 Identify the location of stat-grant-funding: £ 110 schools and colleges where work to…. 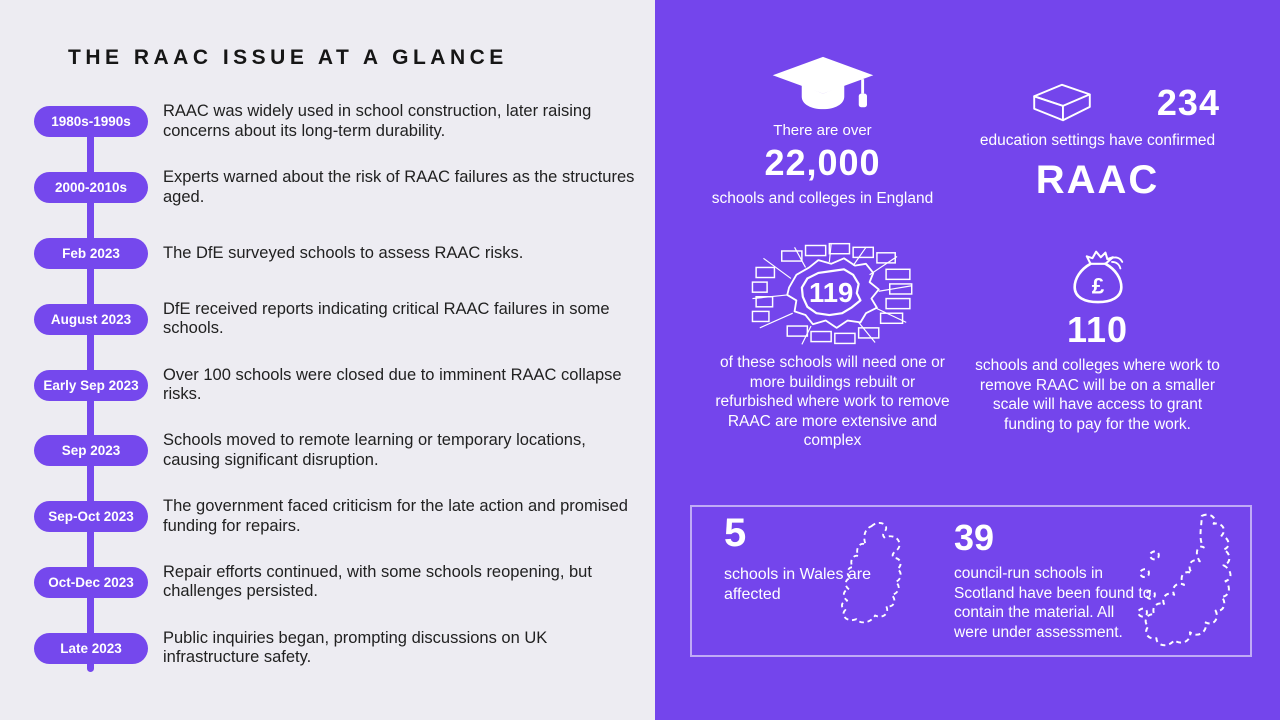
(1097, 339).